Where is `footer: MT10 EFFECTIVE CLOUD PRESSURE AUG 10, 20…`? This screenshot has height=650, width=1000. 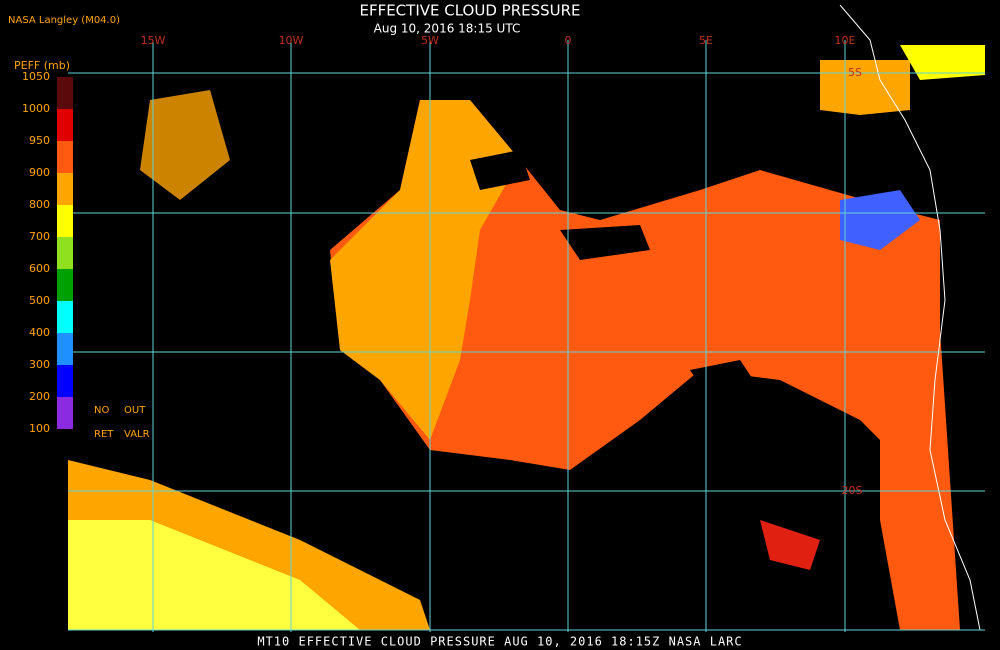
footer: MT10 EFFECTIVE CLOUD PRESSURE AUG 10, 20… is located at coordinates (499, 642).